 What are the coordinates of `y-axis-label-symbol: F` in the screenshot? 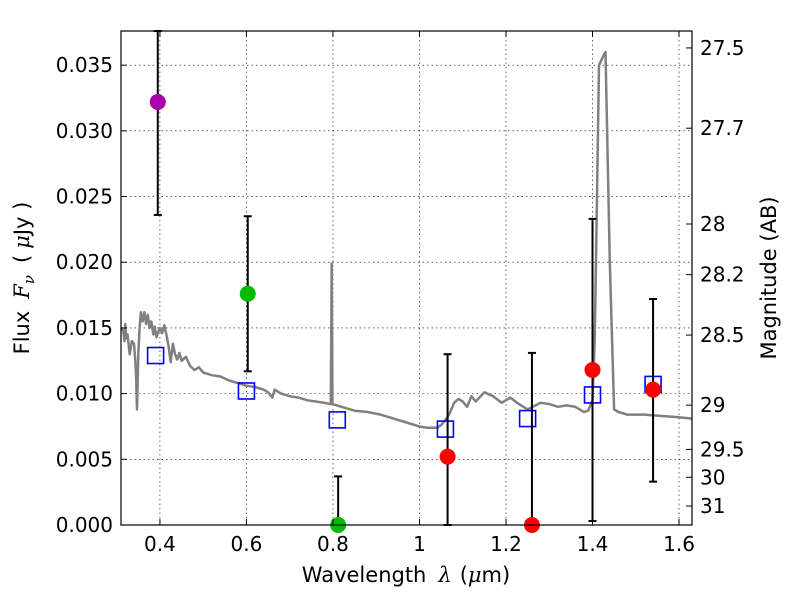 It's located at (22, 291).